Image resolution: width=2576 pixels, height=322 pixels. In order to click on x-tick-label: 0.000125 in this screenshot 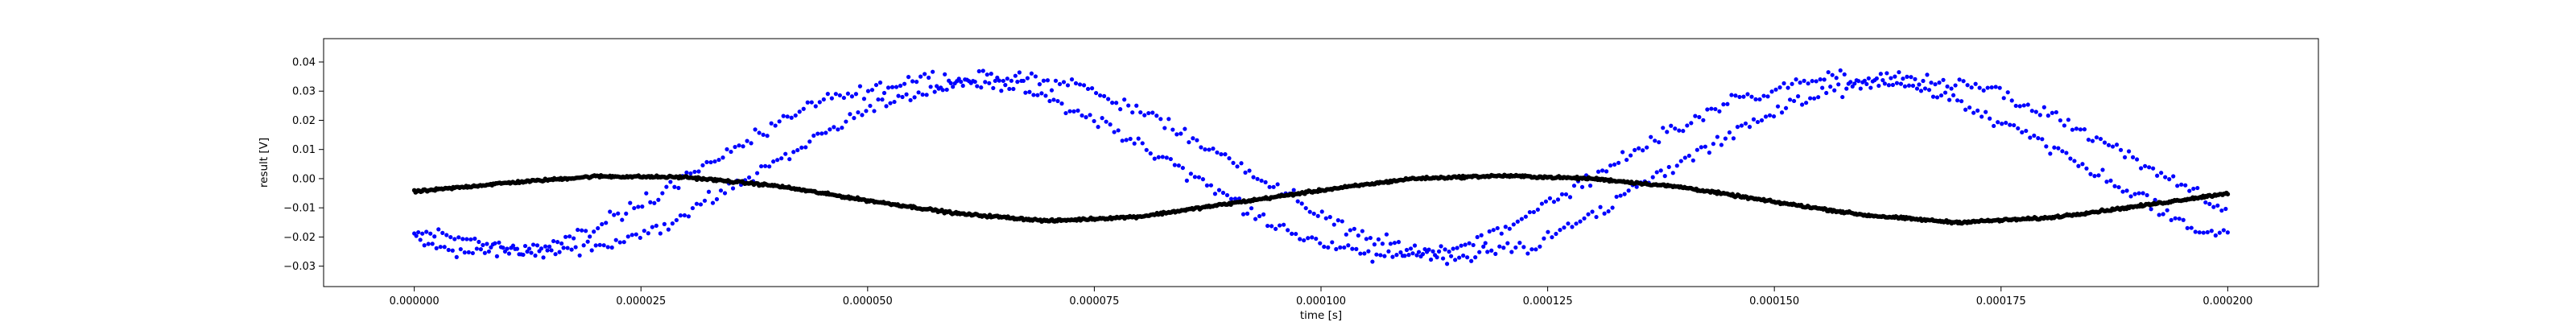, I will do `click(1548, 301)`.